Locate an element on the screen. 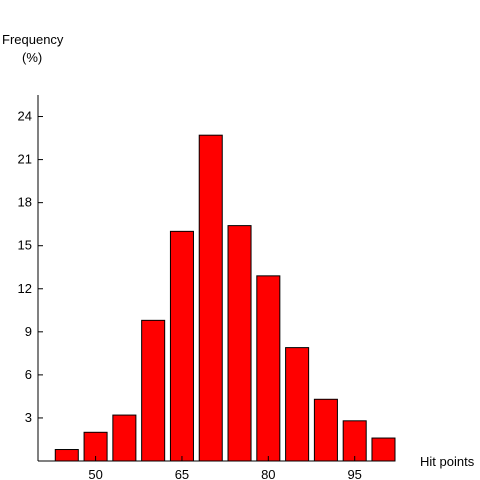 This screenshot has width=480, height=480. x-tick-label-1: 65 is located at coordinates (182, 473).